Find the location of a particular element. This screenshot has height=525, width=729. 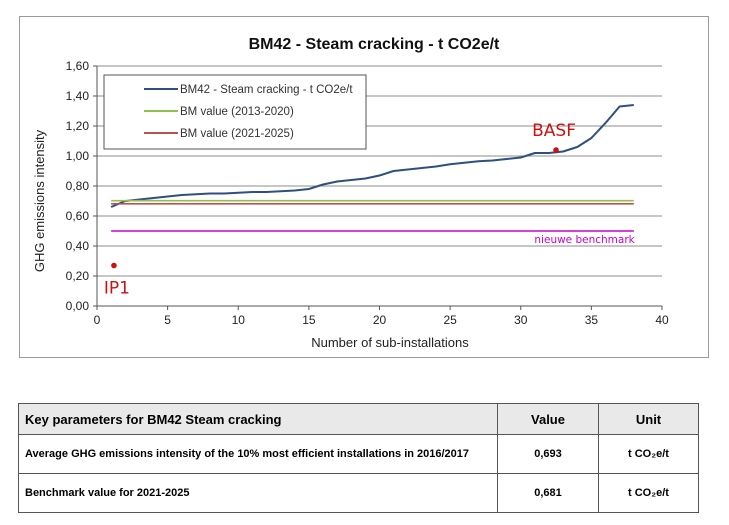

x-tick-label: 25 is located at coordinates (450, 320).